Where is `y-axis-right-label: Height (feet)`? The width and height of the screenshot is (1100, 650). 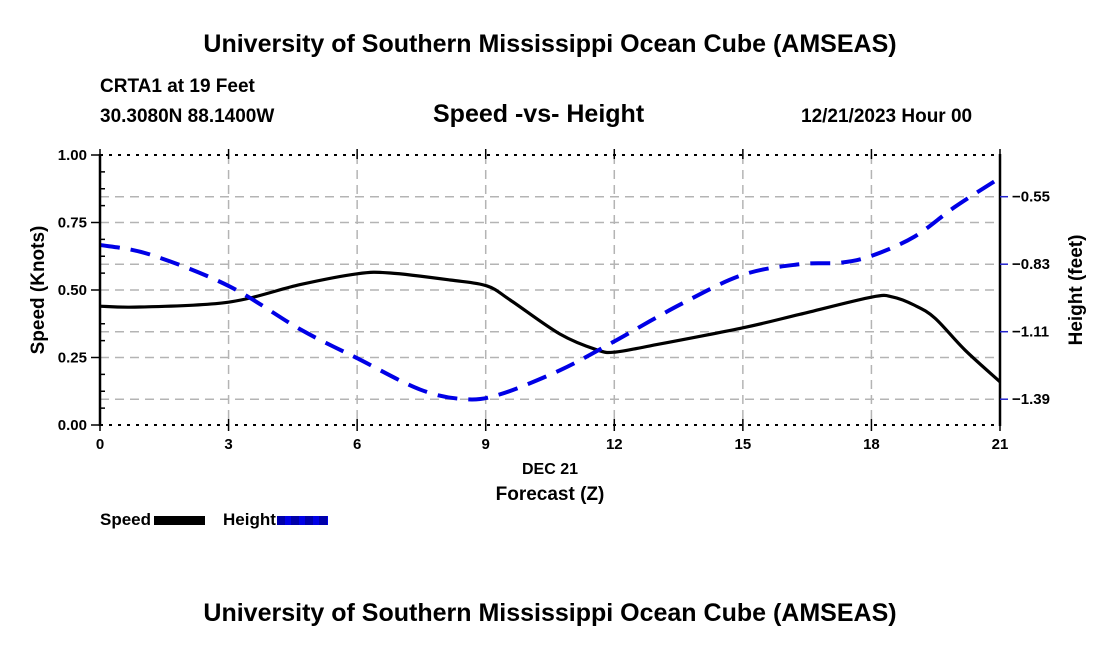
y-axis-right-label: Height (feet) is located at coordinates (1076, 290).